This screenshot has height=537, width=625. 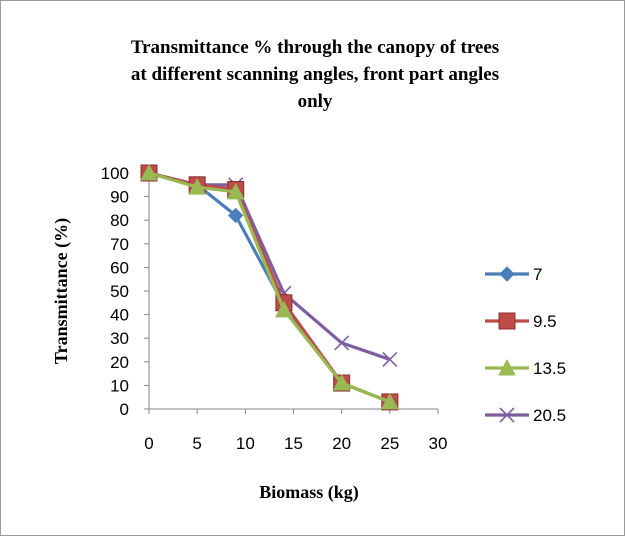 What do you see at coordinates (148, 443) in the screenshot?
I see `x-tick-label: 0` at bounding box center [148, 443].